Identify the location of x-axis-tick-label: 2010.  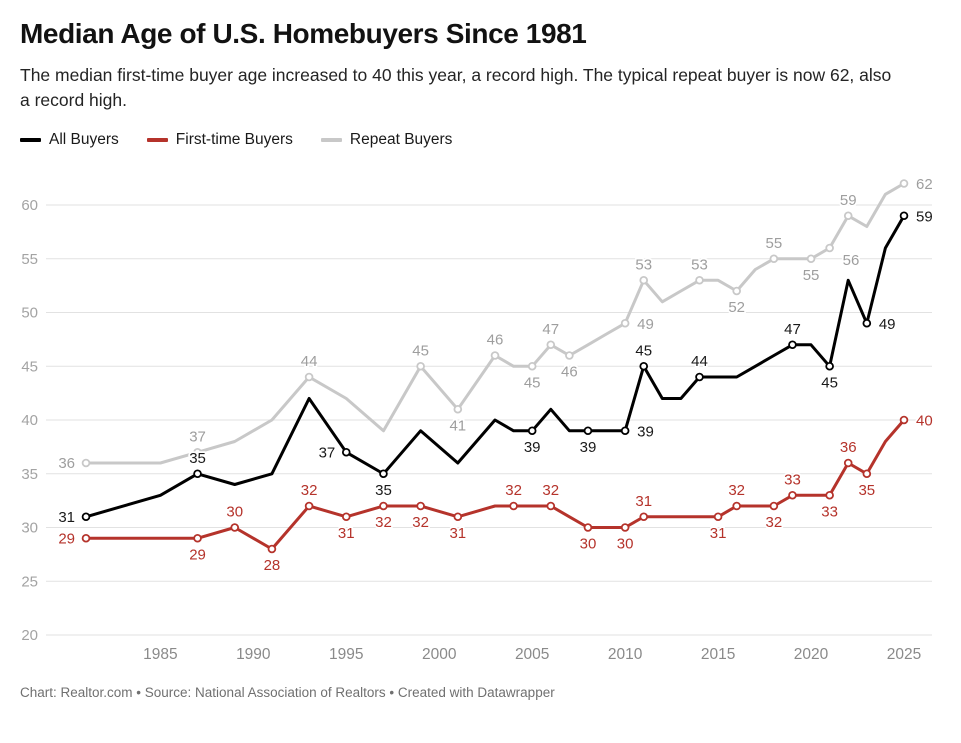
(625, 654).